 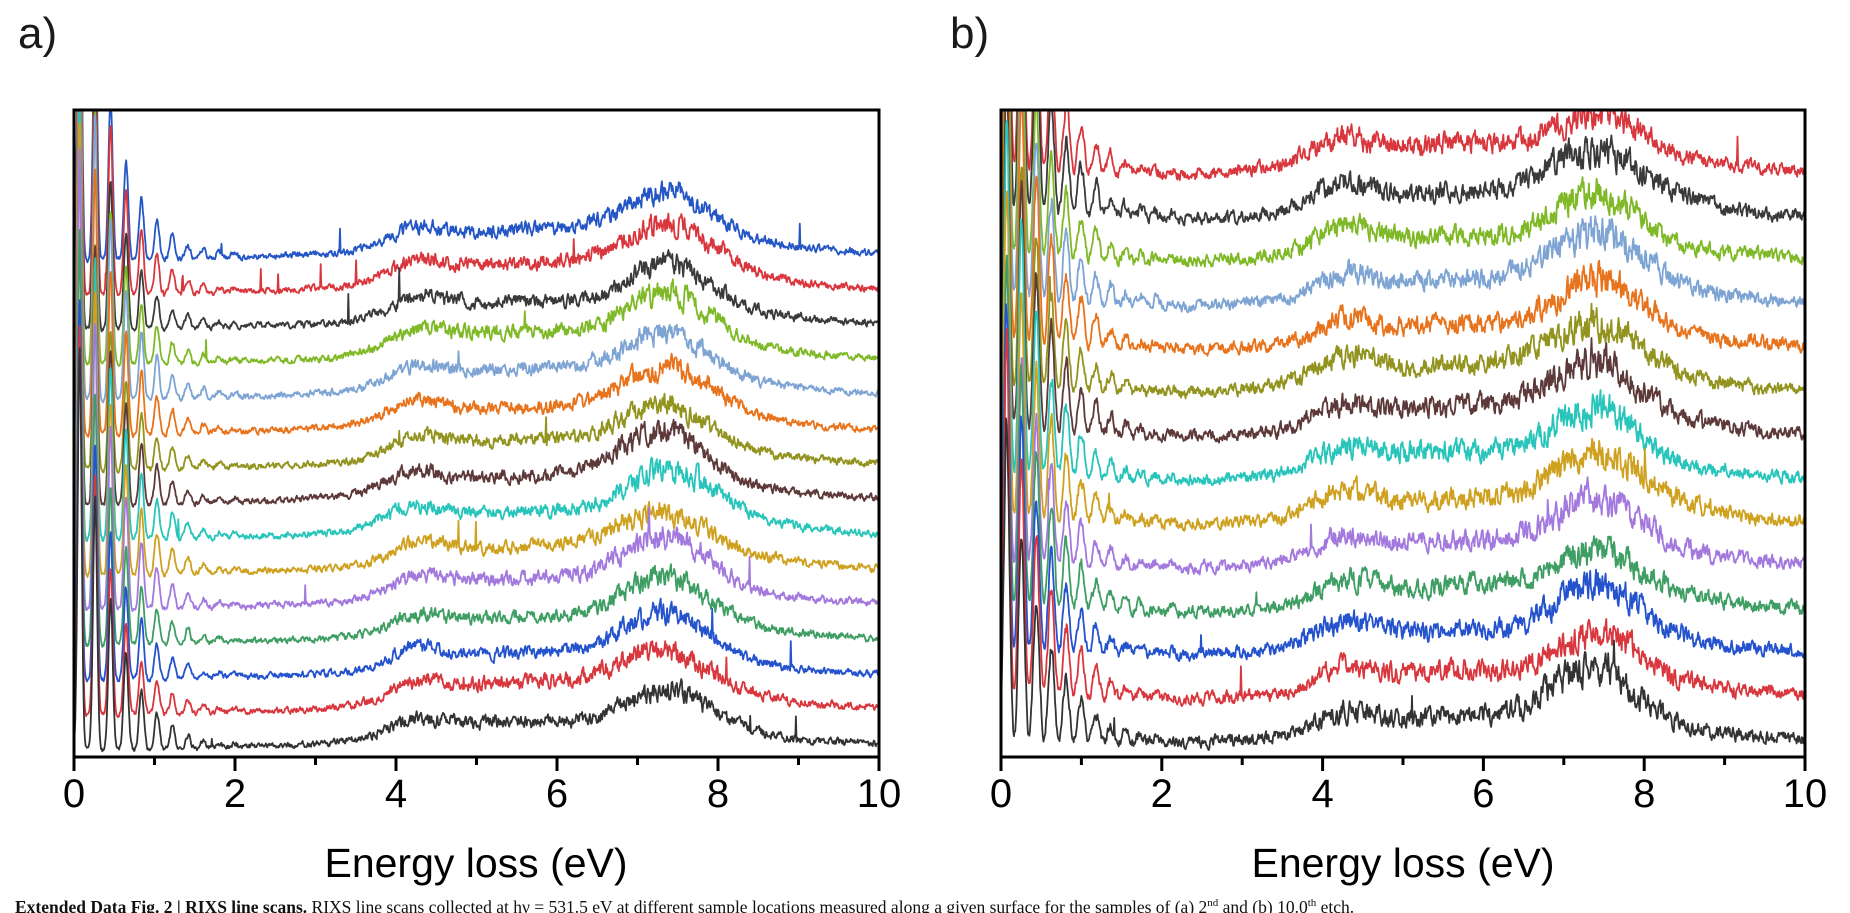 What do you see at coordinates (161, 905) in the screenshot?
I see `caption-bold-label: Extended Data Fig. 2 | RIXS line scans.` at bounding box center [161, 905].